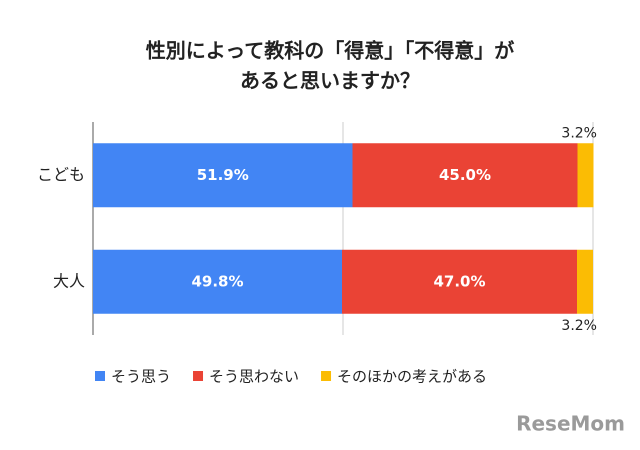 This screenshot has height=450, width=640. I want to click on data-label: 45.0%, so click(465, 175).